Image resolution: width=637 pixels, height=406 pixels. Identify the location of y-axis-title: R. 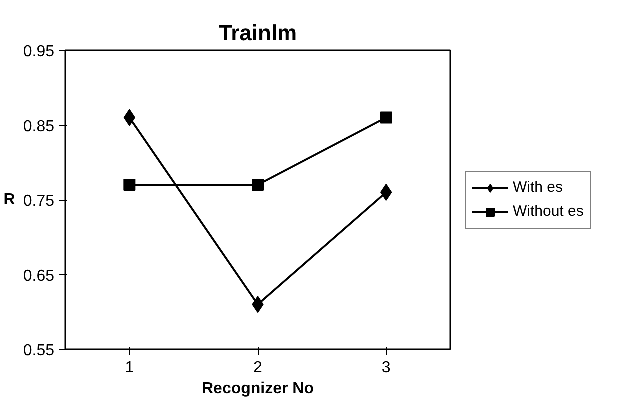
(10, 200).